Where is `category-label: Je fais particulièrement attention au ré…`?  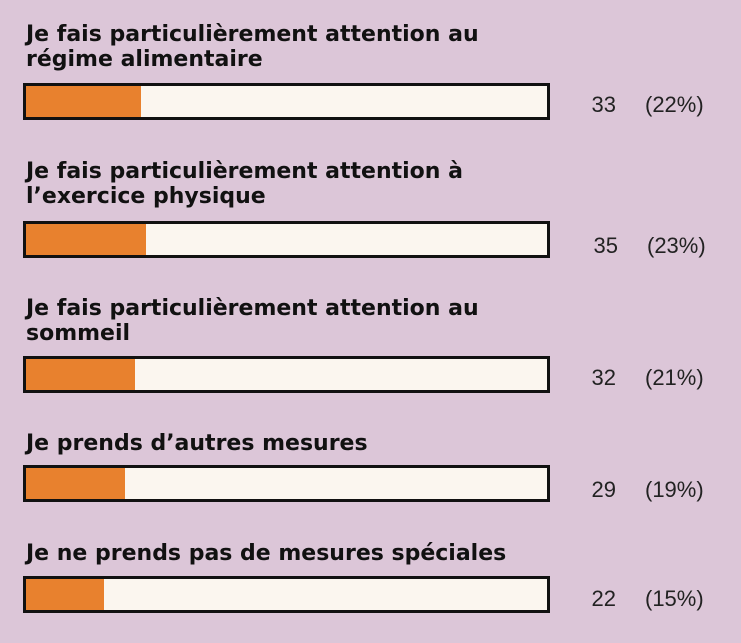
category-label: Je fais particulièrement attention au ré… is located at coordinates (252, 47).